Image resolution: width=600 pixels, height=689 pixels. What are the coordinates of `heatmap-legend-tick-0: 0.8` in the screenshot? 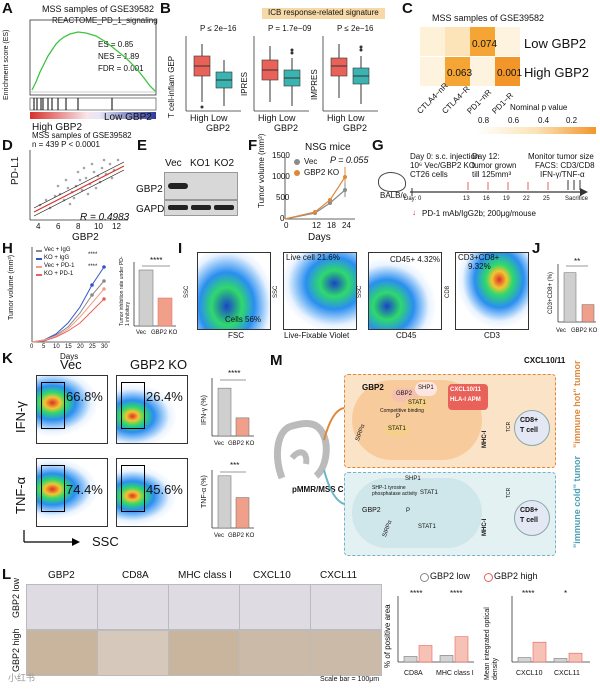 It's located at (484, 120).